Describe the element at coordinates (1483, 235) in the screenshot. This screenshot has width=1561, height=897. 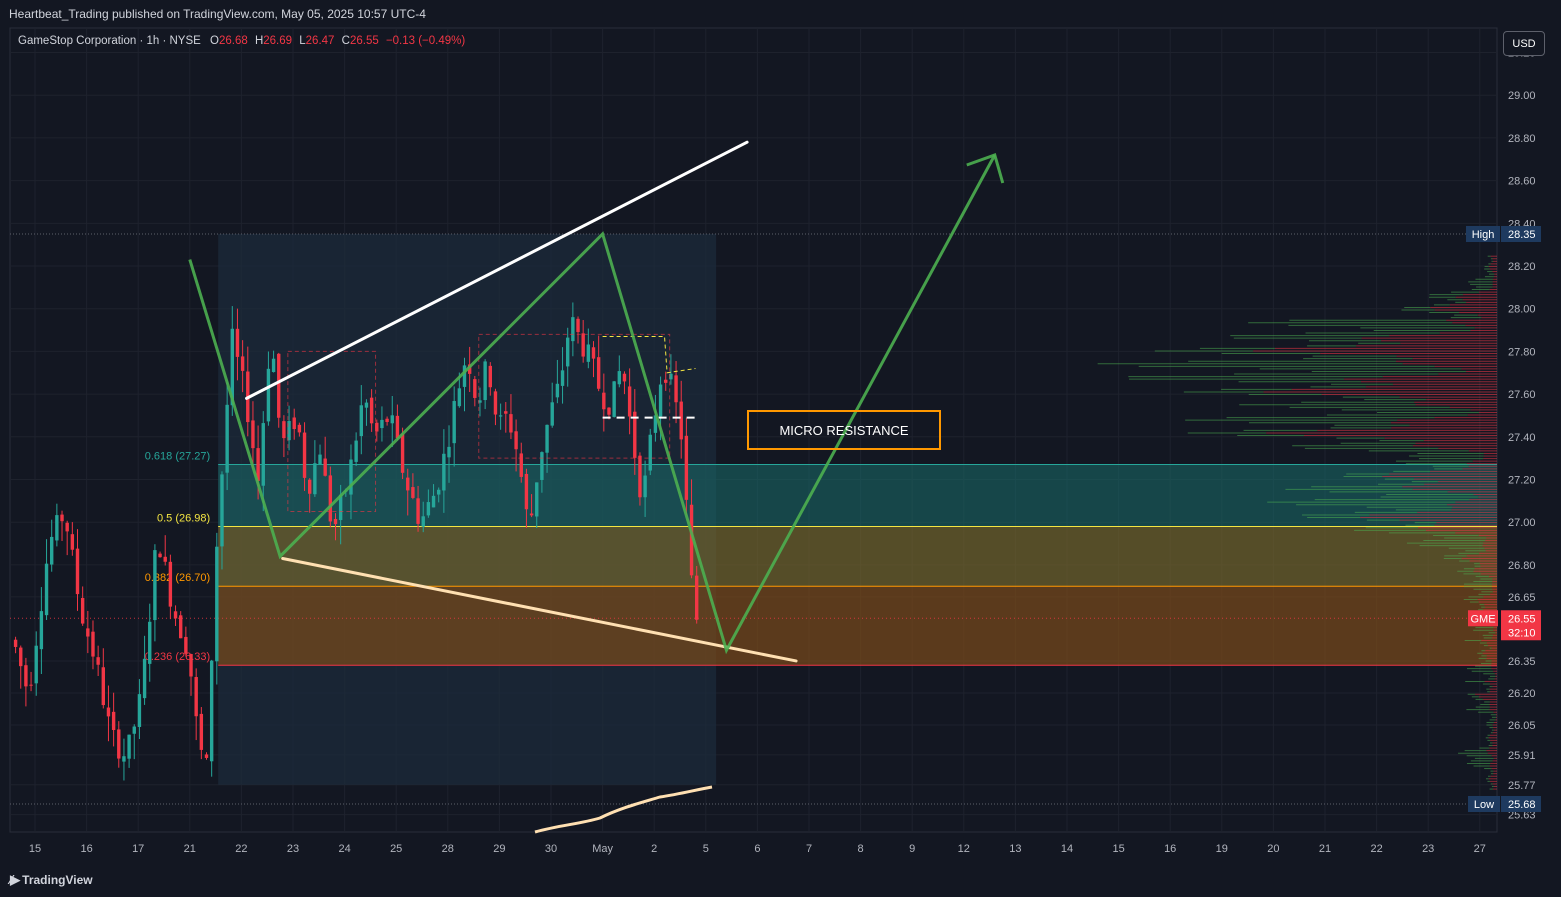
I see `high-tag-label: High` at that location.